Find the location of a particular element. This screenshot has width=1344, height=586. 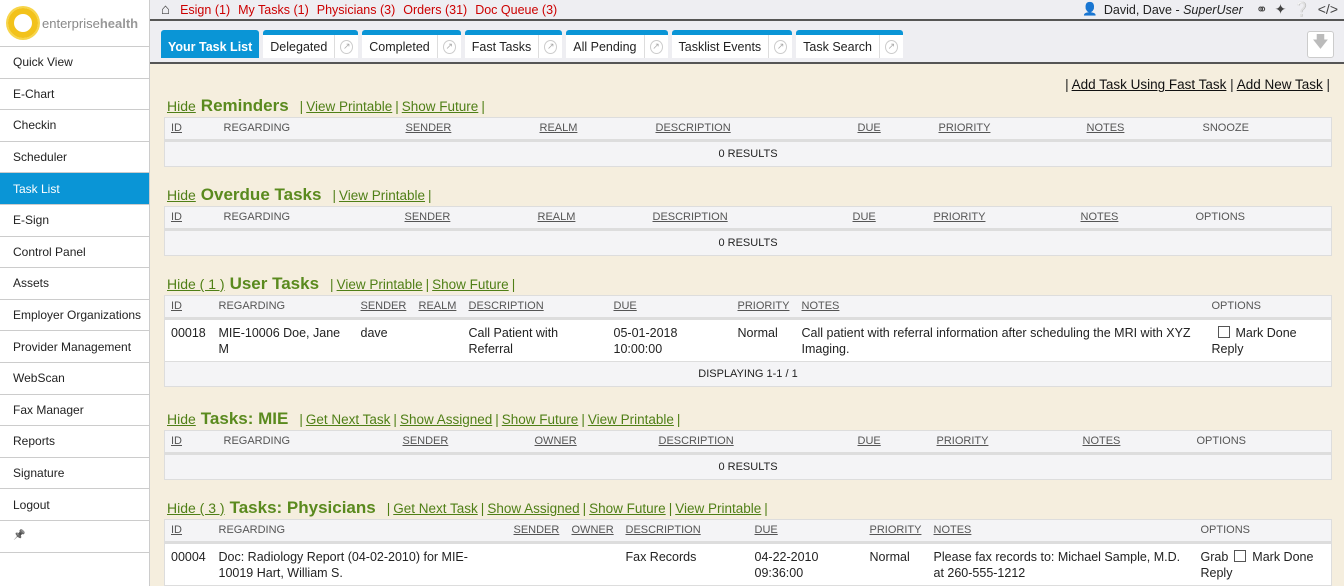

tab-task-search: Task Search ↗ is located at coordinates (849, 44).